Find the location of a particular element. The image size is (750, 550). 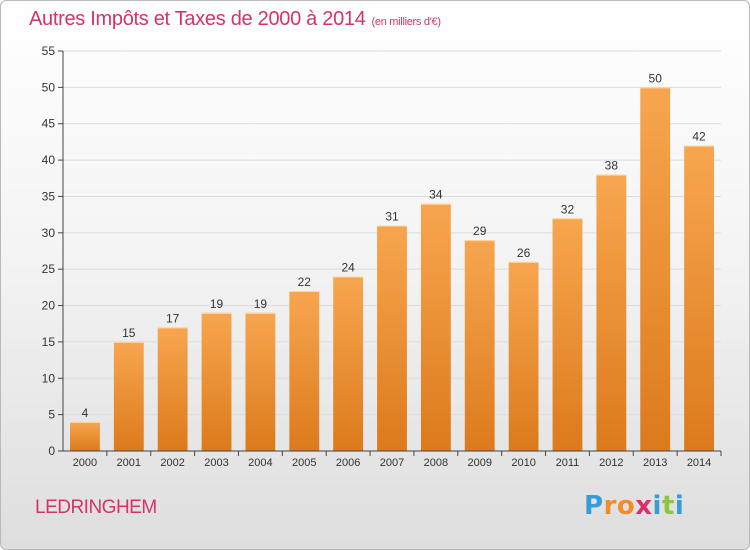

data-label: 32 is located at coordinates (568, 209).